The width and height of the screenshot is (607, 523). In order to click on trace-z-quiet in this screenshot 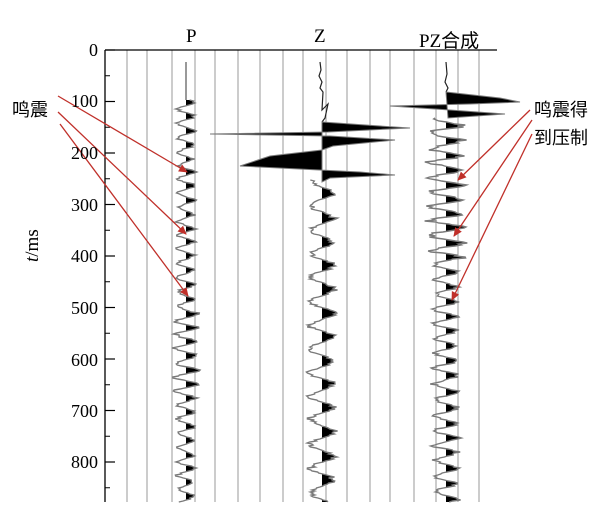, I will do `click(324, 92)`.